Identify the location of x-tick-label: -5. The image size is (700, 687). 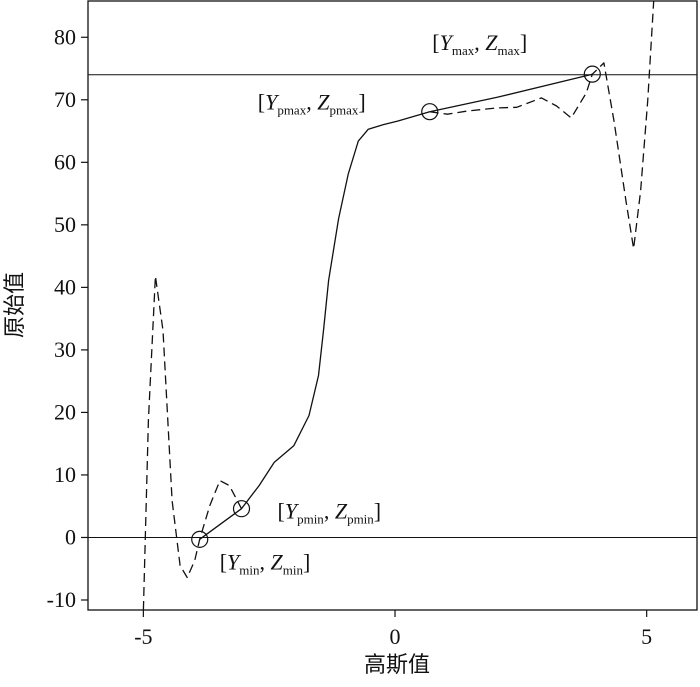
(143, 636).